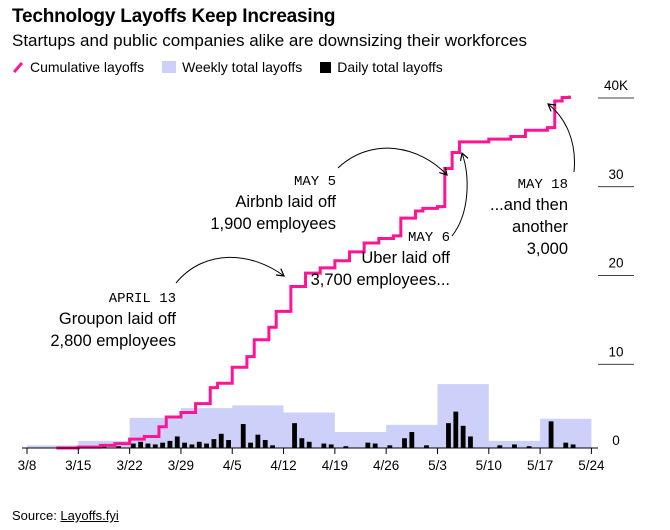 The height and width of the screenshot is (530, 670). What do you see at coordinates (429, 238) in the screenshot?
I see `annotation-date: MAY 6` at bounding box center [429, 238].